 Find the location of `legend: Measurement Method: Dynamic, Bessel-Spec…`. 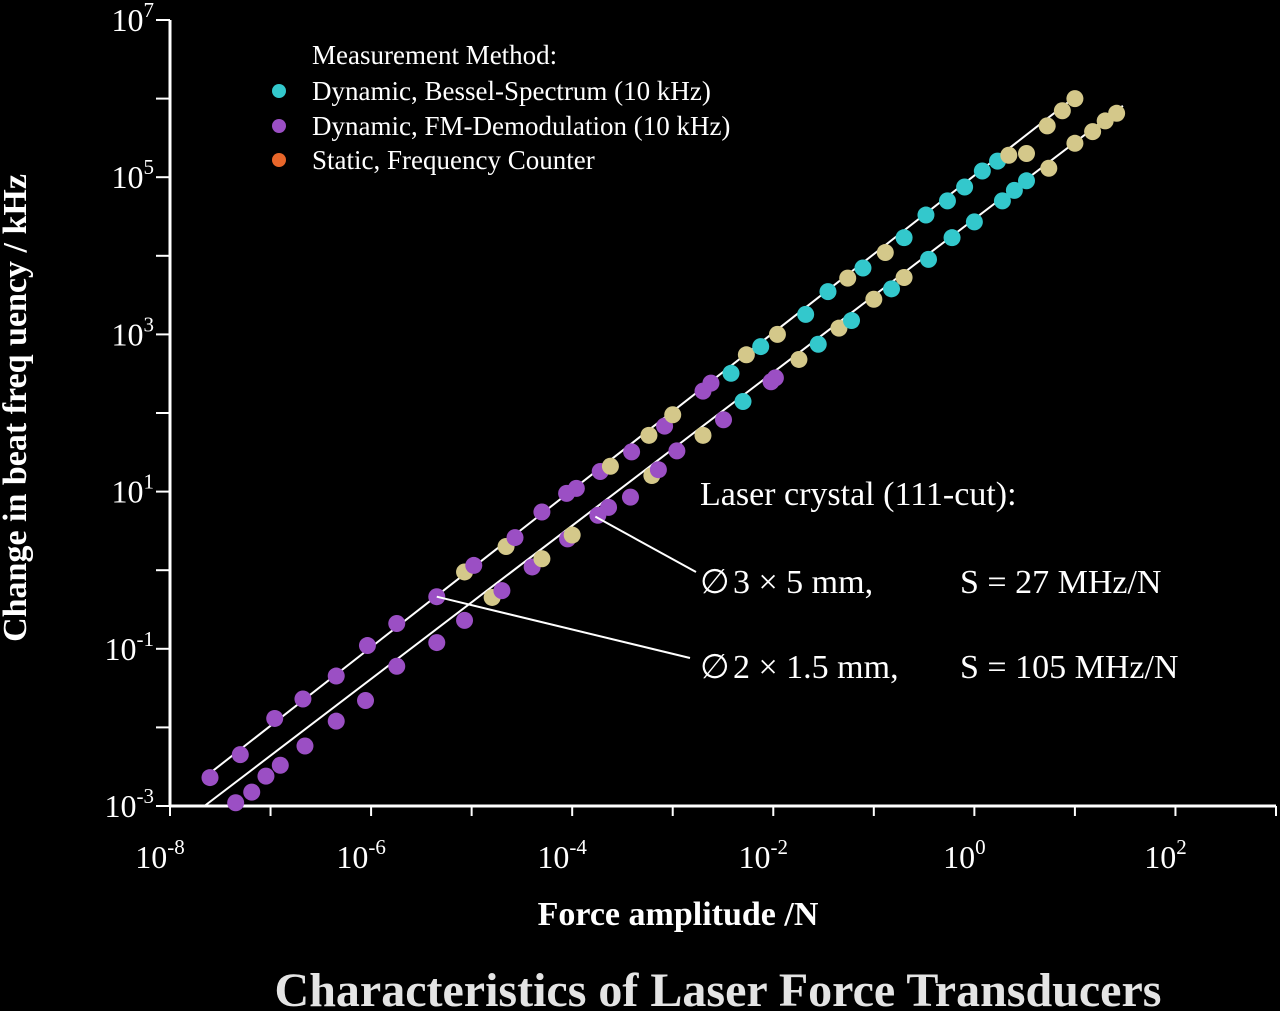

legend: Measurement Method: Dynamic, Bessel-Spec… is located at coordinates (501, 107).